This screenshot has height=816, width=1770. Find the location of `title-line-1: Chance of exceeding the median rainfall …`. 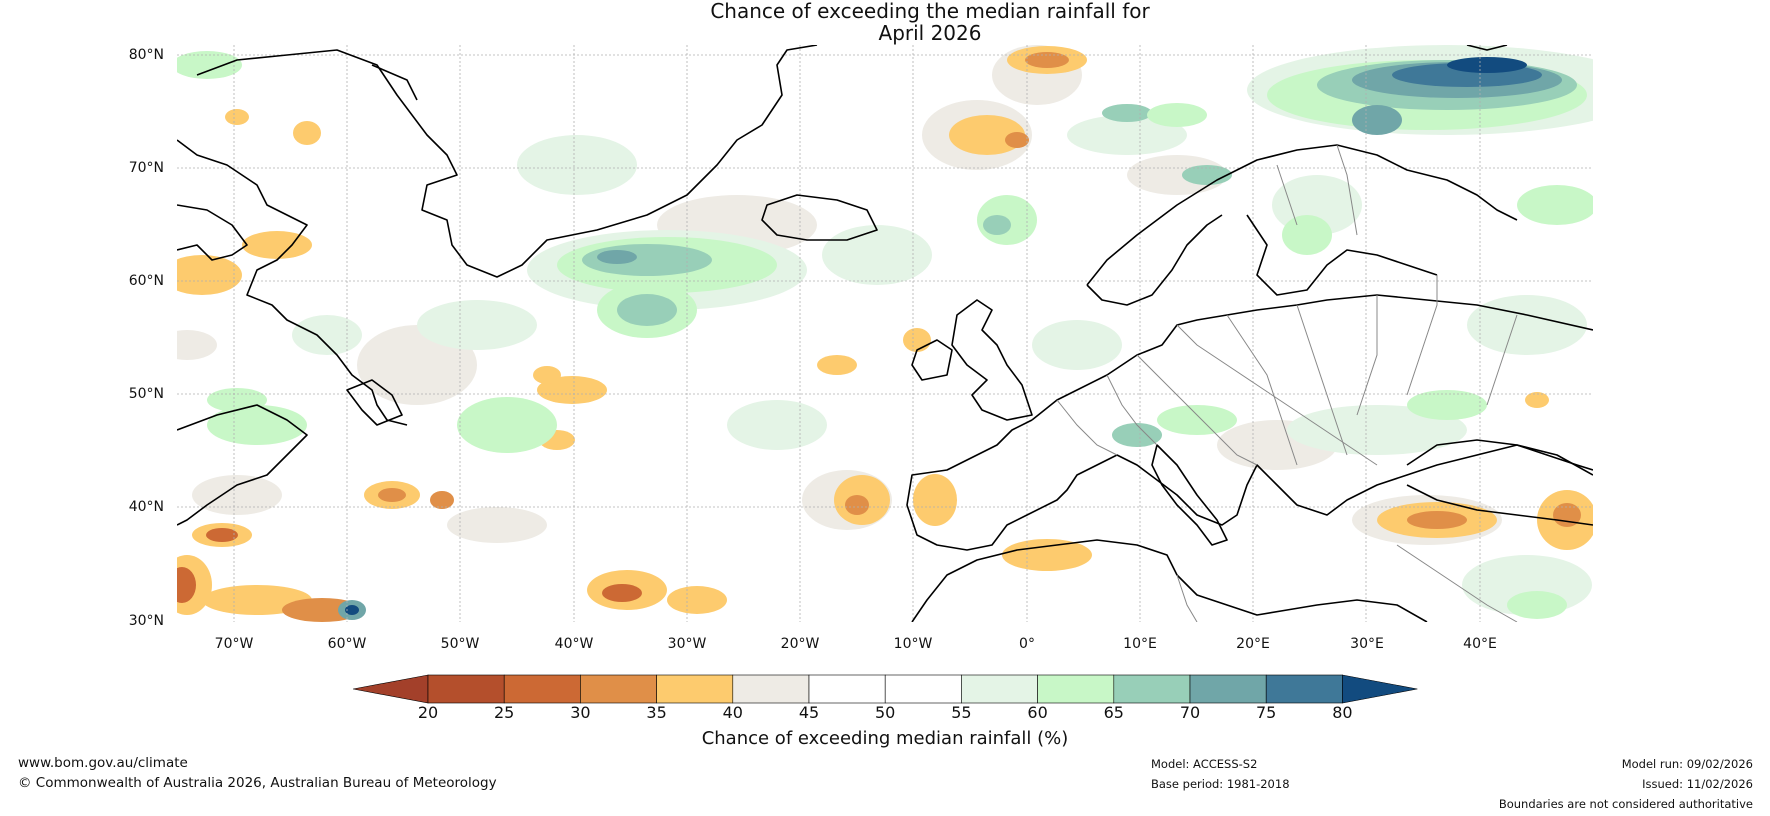

title-line-1: Chance of exceeding the median rainfall … is located at coordinates (930, 11).